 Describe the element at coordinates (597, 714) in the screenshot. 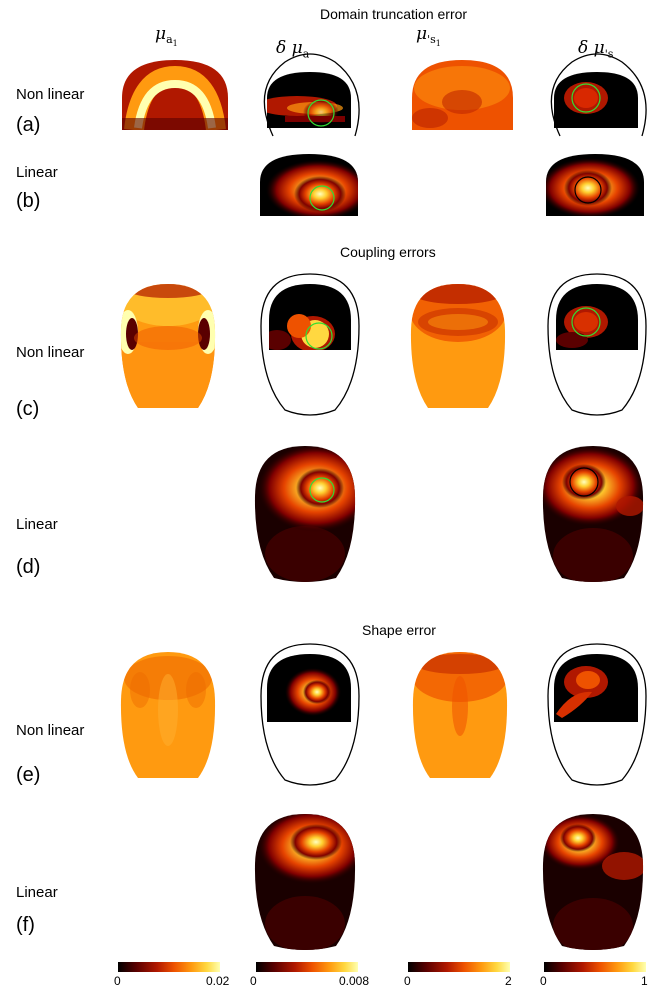

I see `map-e-delta-mu-s` at that location.